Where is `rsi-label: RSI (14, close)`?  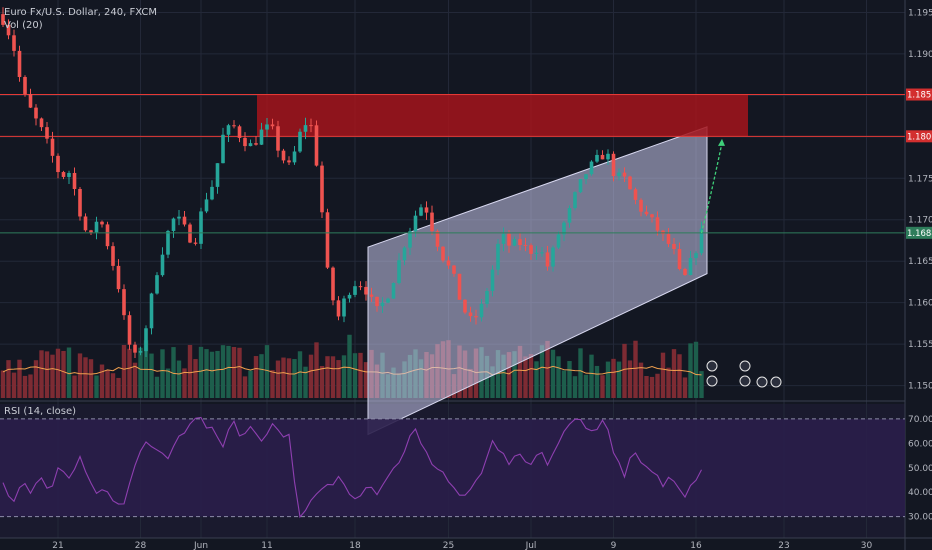
rsi-label: RSI (14, close) is located at coordinates (40, 411).